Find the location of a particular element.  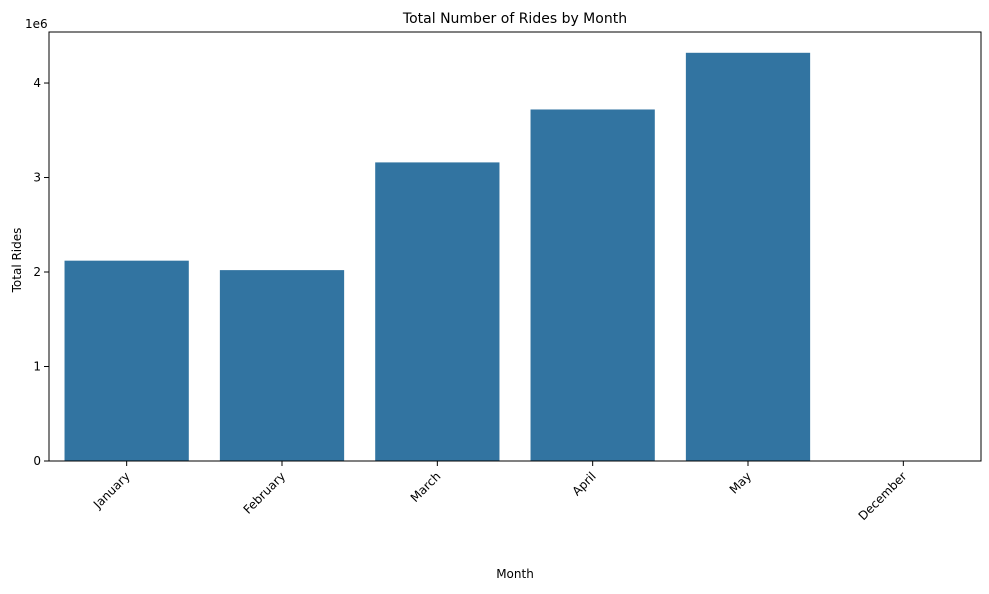

y-axis-label: Total Rides is located at coordinates (17, 261).